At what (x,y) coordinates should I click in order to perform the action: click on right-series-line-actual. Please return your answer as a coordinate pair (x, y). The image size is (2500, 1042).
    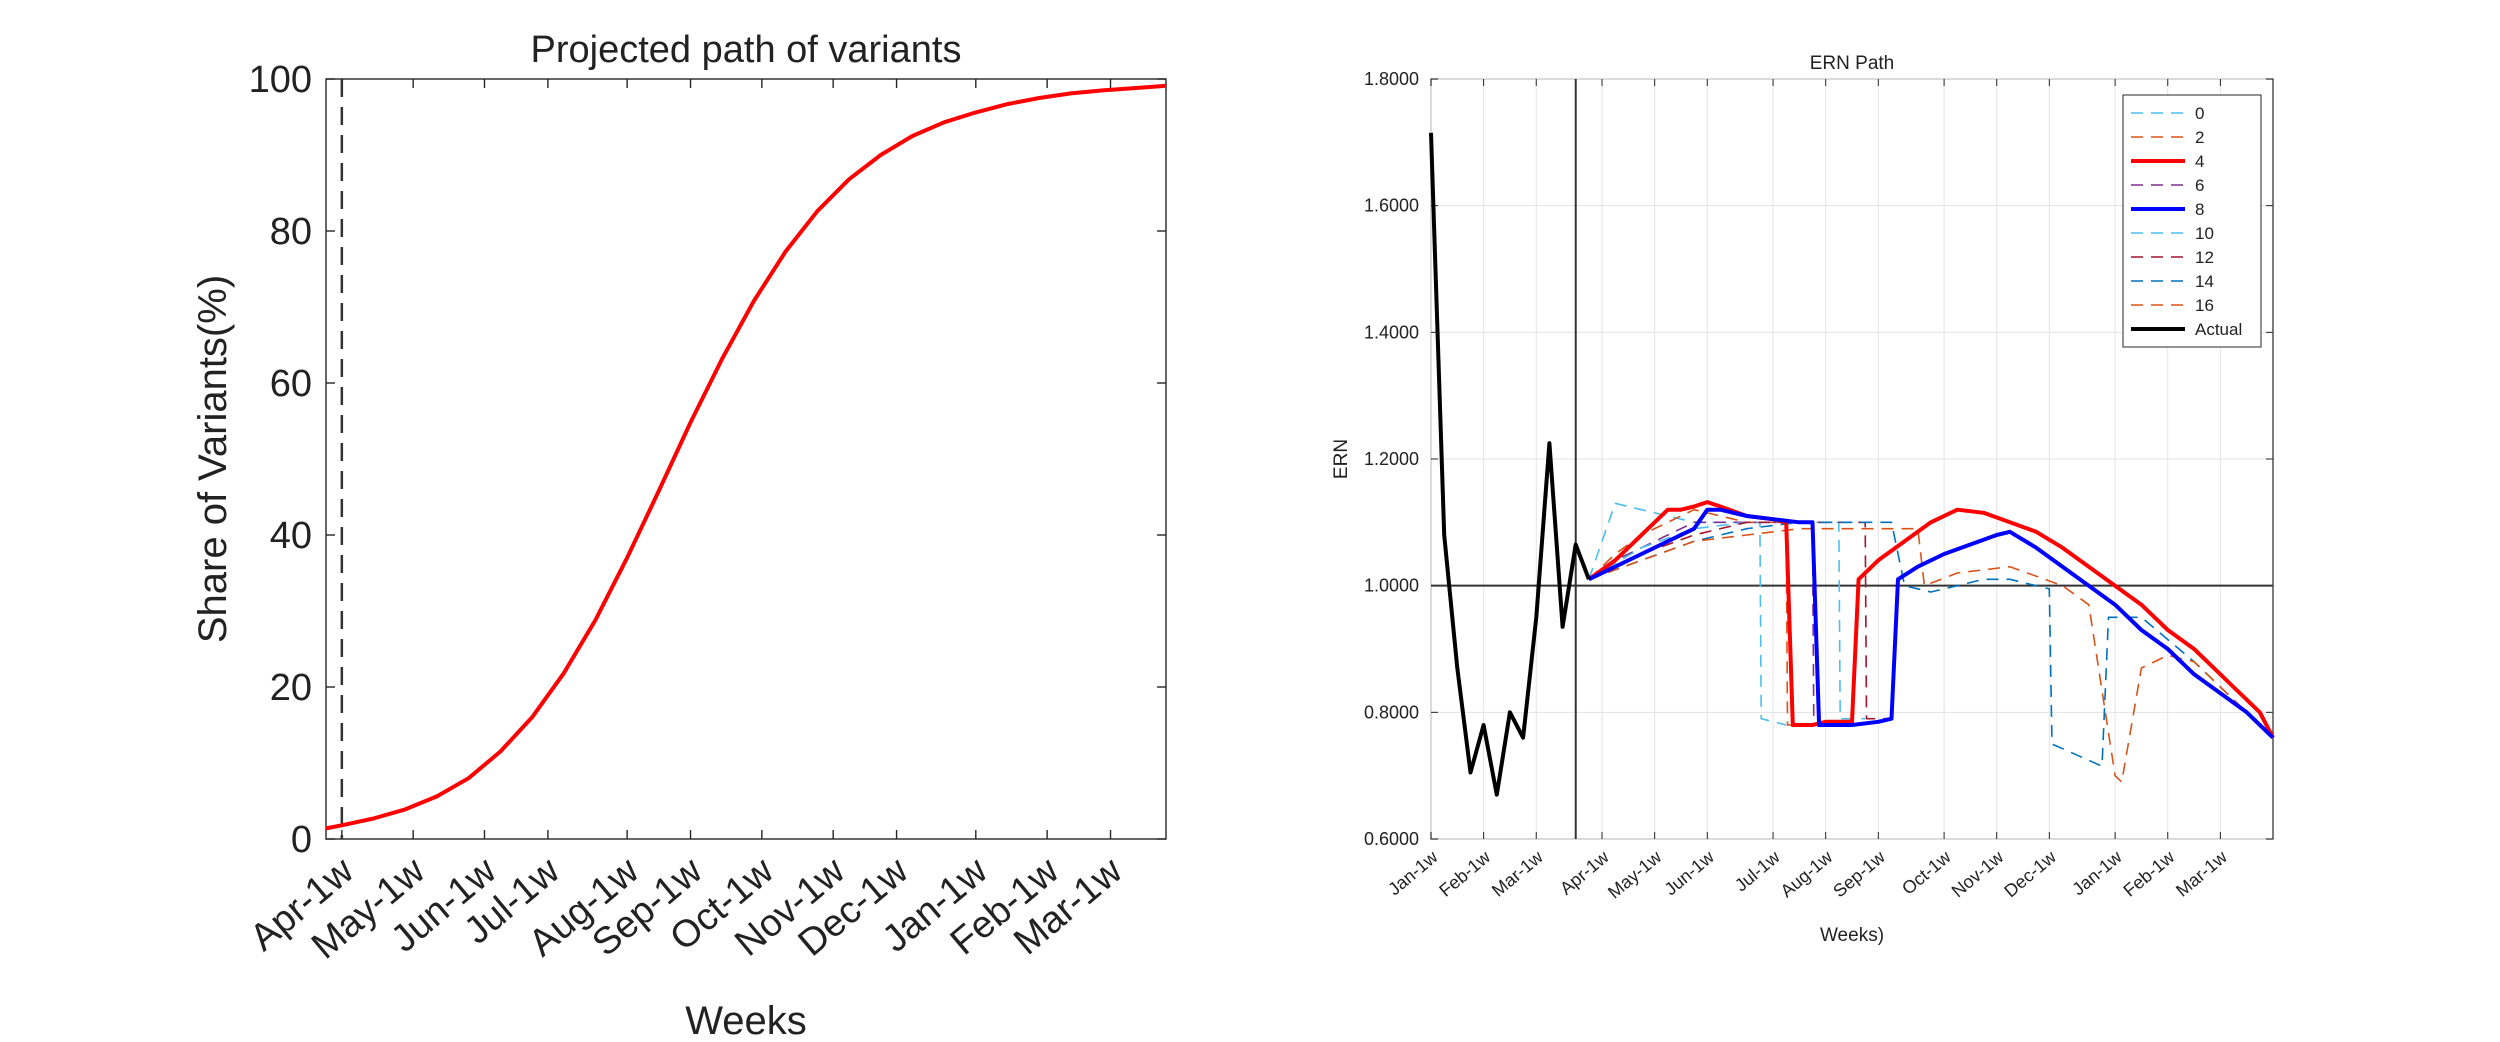
    Looking at the image, I should click on (1510, 464).